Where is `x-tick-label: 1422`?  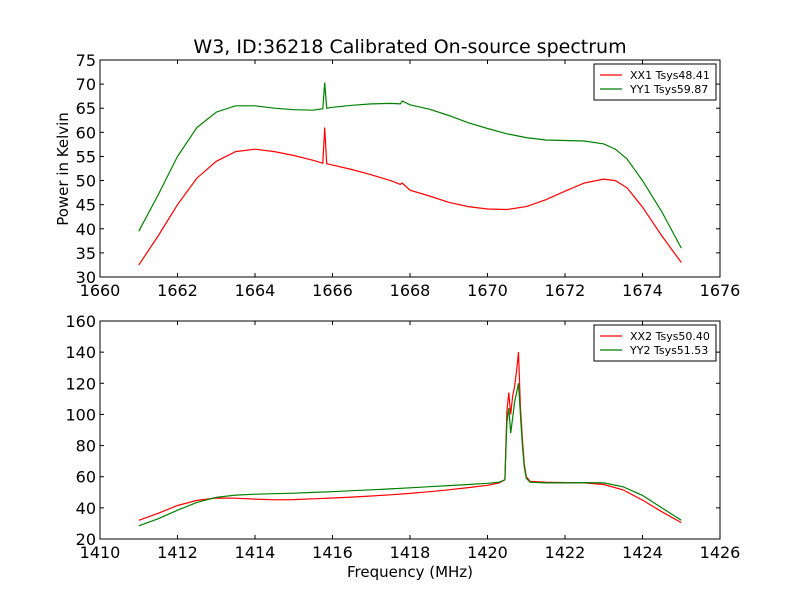 x-tick-label: 1422 is located at coordinates (565, 552).